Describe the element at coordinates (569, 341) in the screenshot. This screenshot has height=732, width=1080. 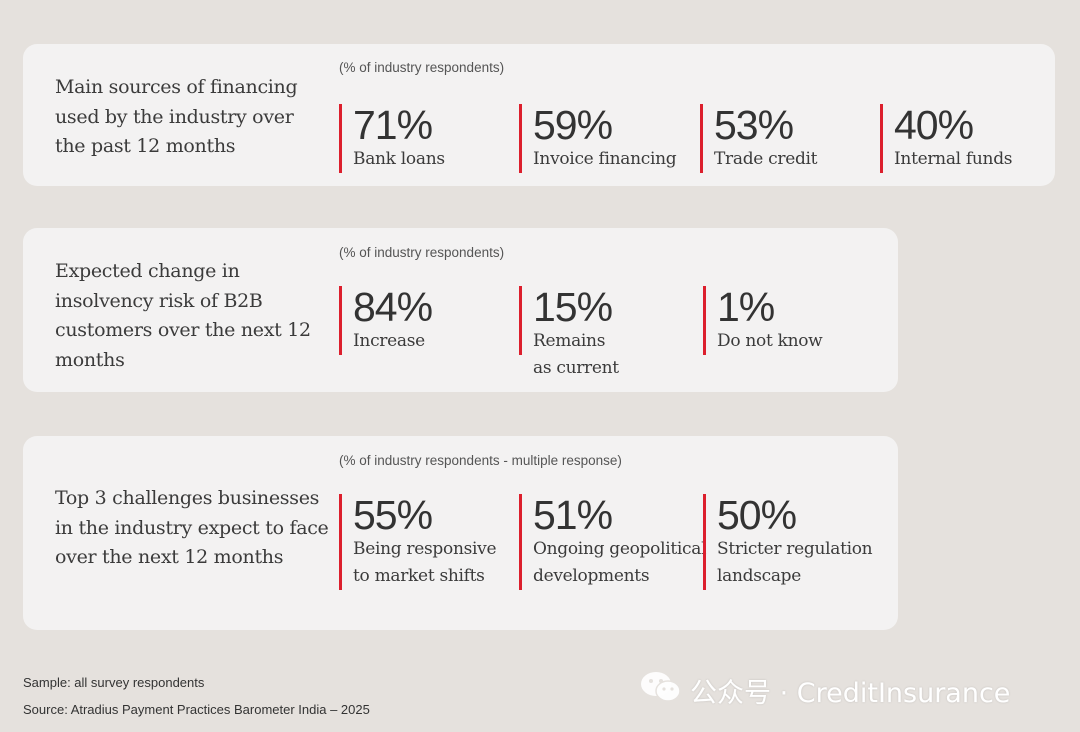
I see `stat-label-line-1: Remains` at that location.